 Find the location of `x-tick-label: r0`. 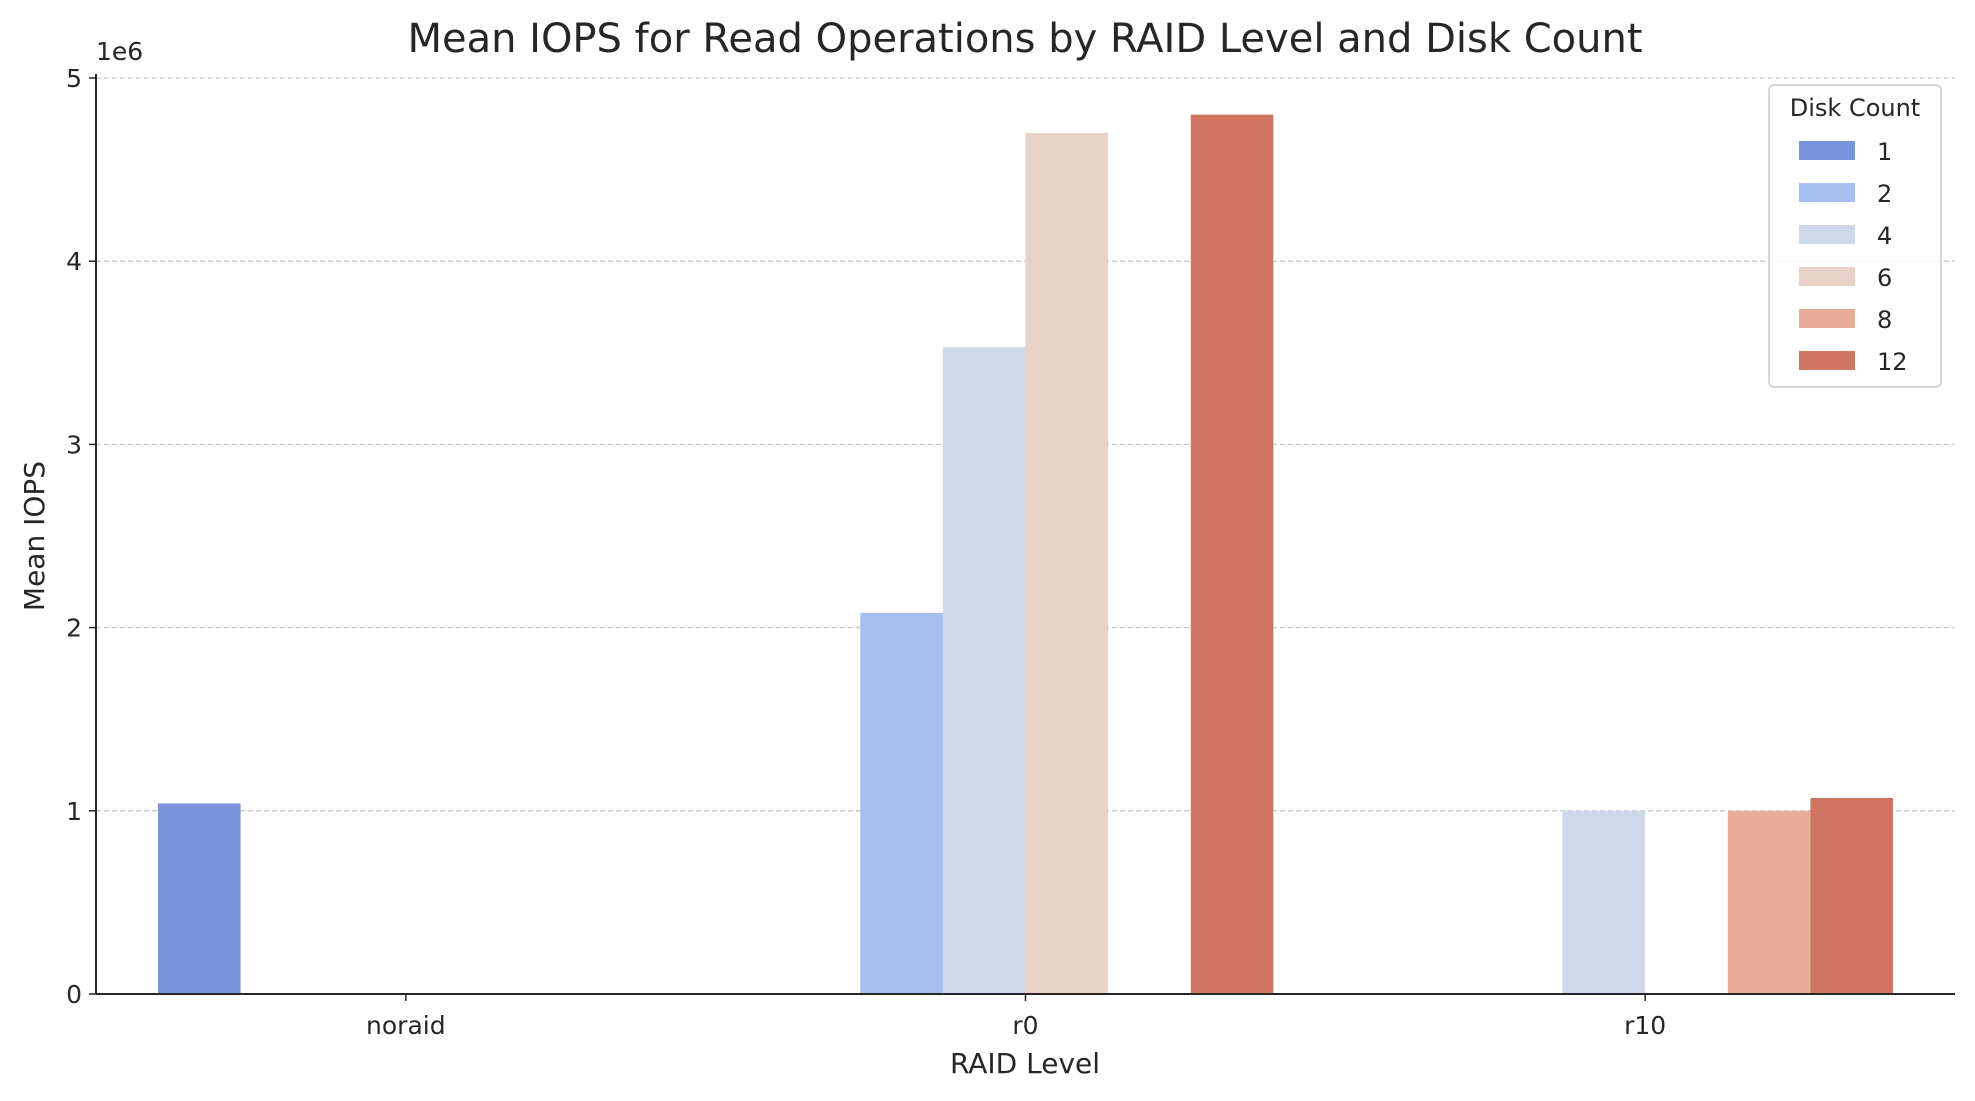

x-tick-label: r0 is located at coordinates (1025, 1025).